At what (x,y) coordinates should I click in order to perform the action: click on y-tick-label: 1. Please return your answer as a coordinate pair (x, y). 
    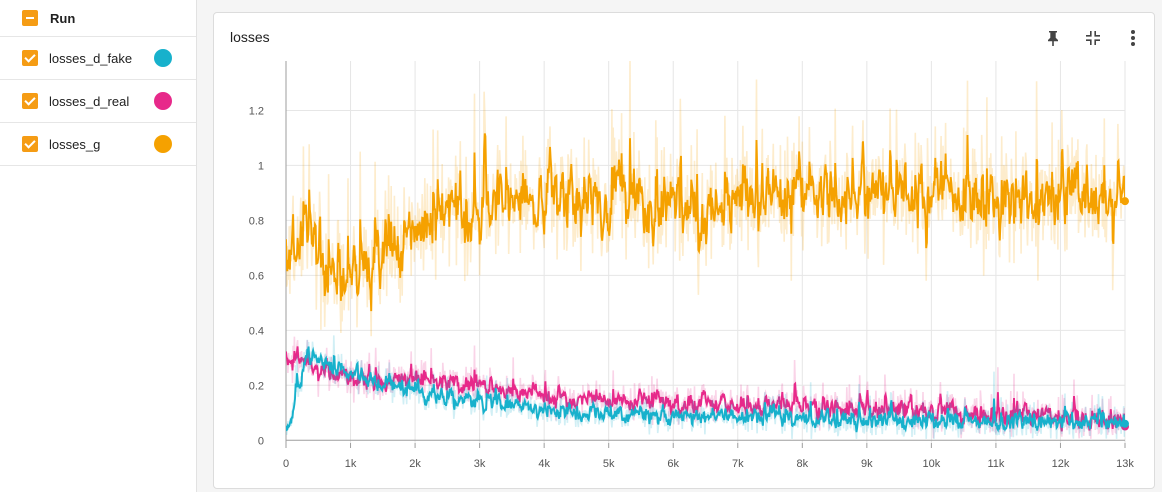
    Looking at the image, I should click on (261, 166).